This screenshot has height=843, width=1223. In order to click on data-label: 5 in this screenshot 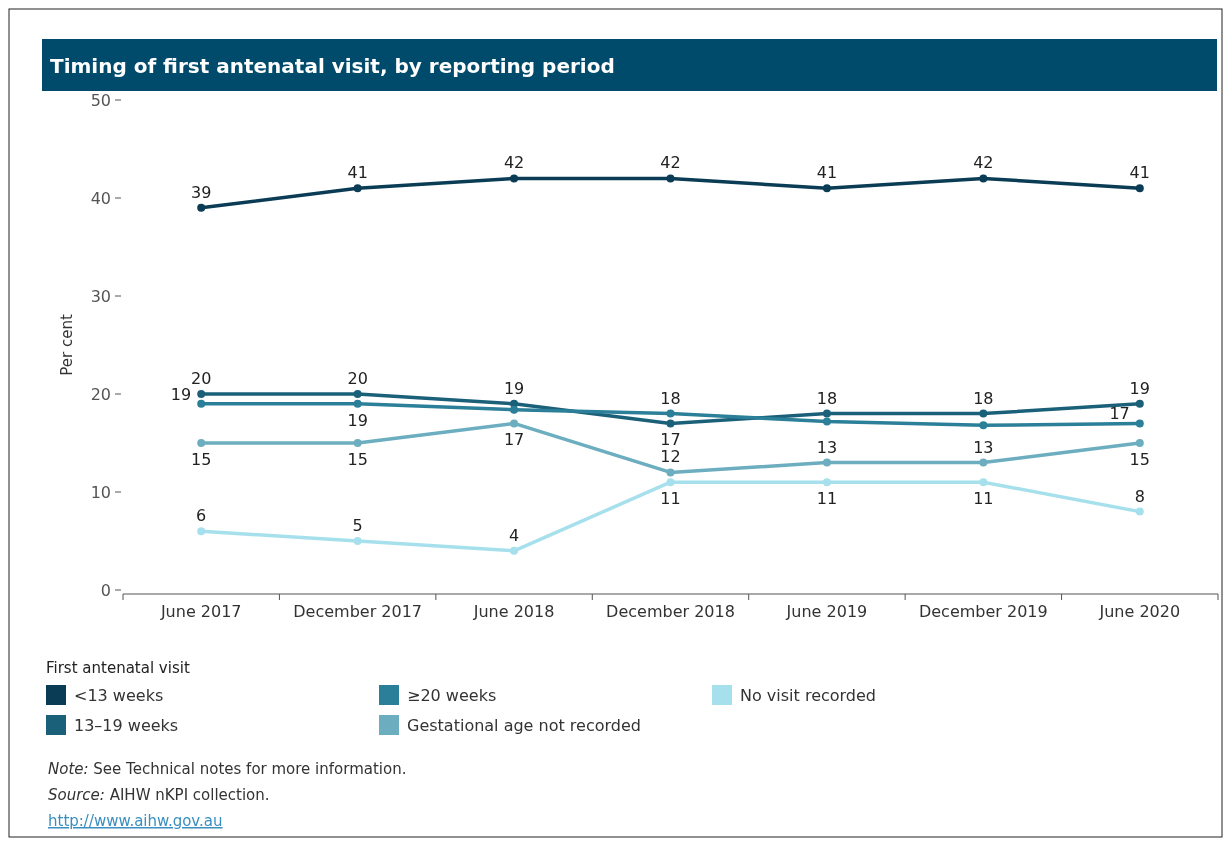, I will do `click(357, 525)`.